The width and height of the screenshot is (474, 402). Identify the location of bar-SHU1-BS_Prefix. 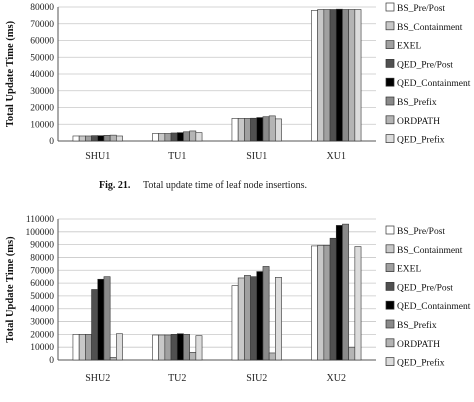
(107, 138).